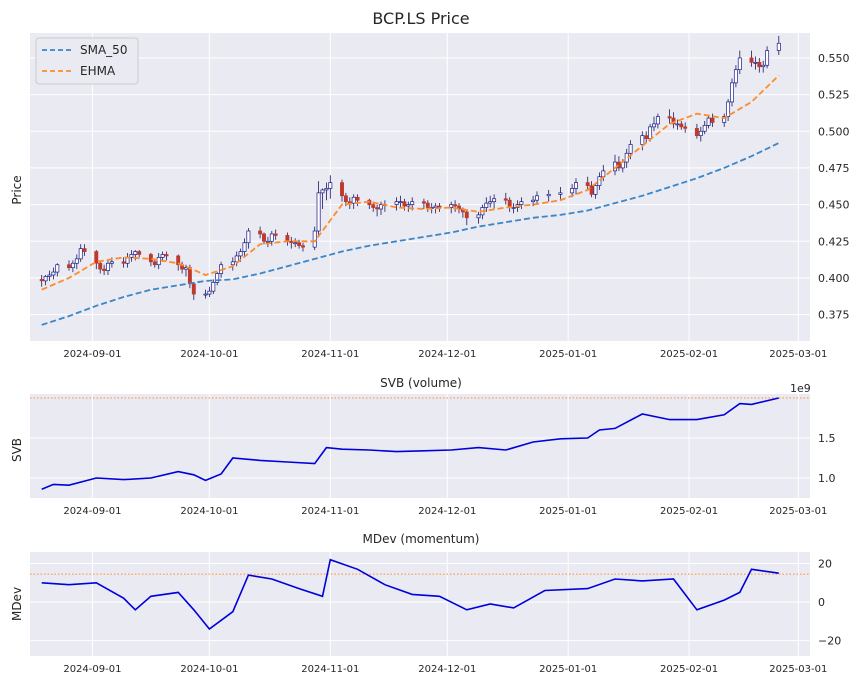 Image resolution: width=861 pixels, height=687 pixels. What do you see at coordinates (834, 315) in the screenshot?
I see `y-tick-label: 0.375` at bounding box center [834, 315].